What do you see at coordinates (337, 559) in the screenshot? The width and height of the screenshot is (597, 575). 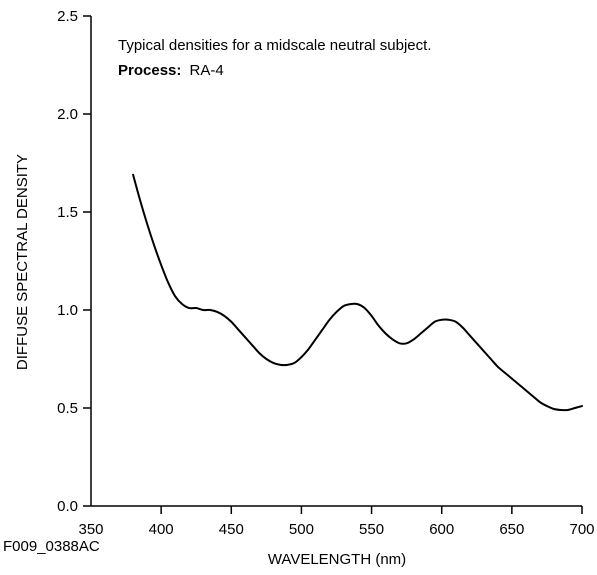 I see `x-axis-title: WAVELENGTH (nm)` at bounding box center [337, 559].